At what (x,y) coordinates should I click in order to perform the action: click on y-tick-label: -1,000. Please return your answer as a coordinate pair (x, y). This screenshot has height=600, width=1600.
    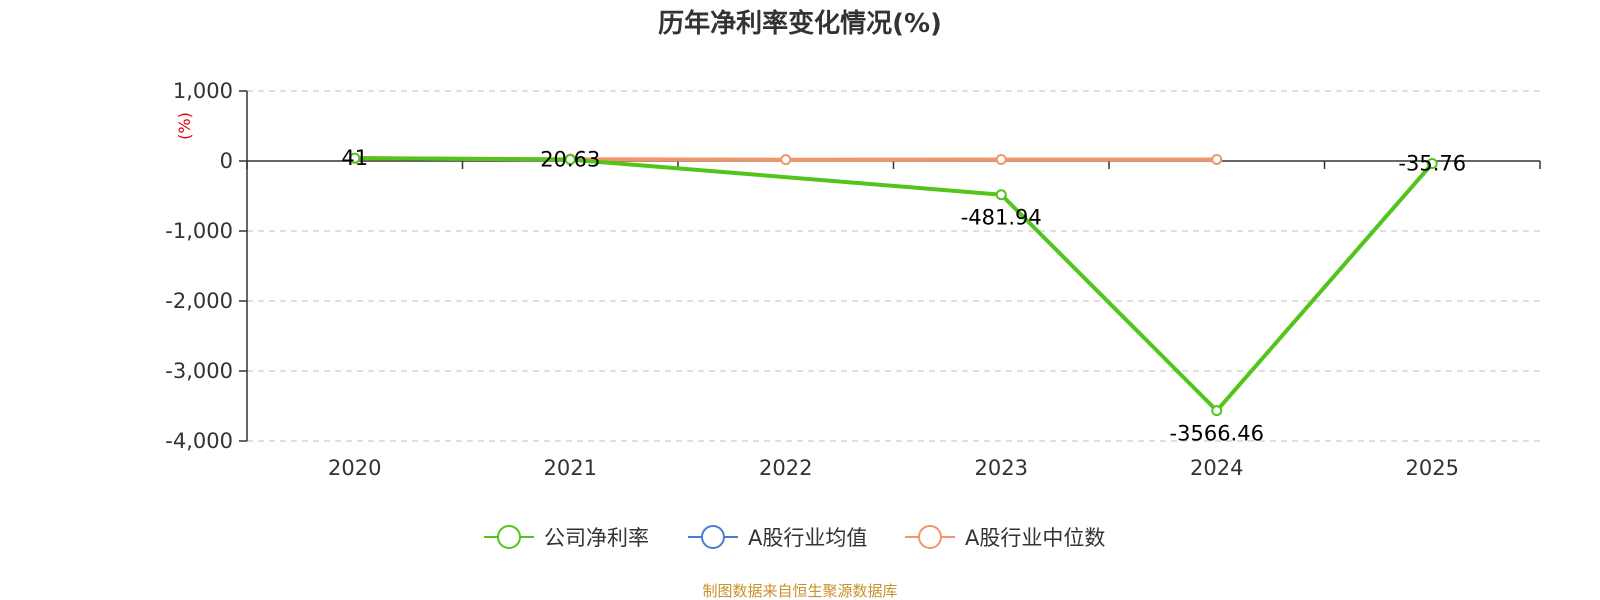
    Looking at the image, I should click on (199, 231).